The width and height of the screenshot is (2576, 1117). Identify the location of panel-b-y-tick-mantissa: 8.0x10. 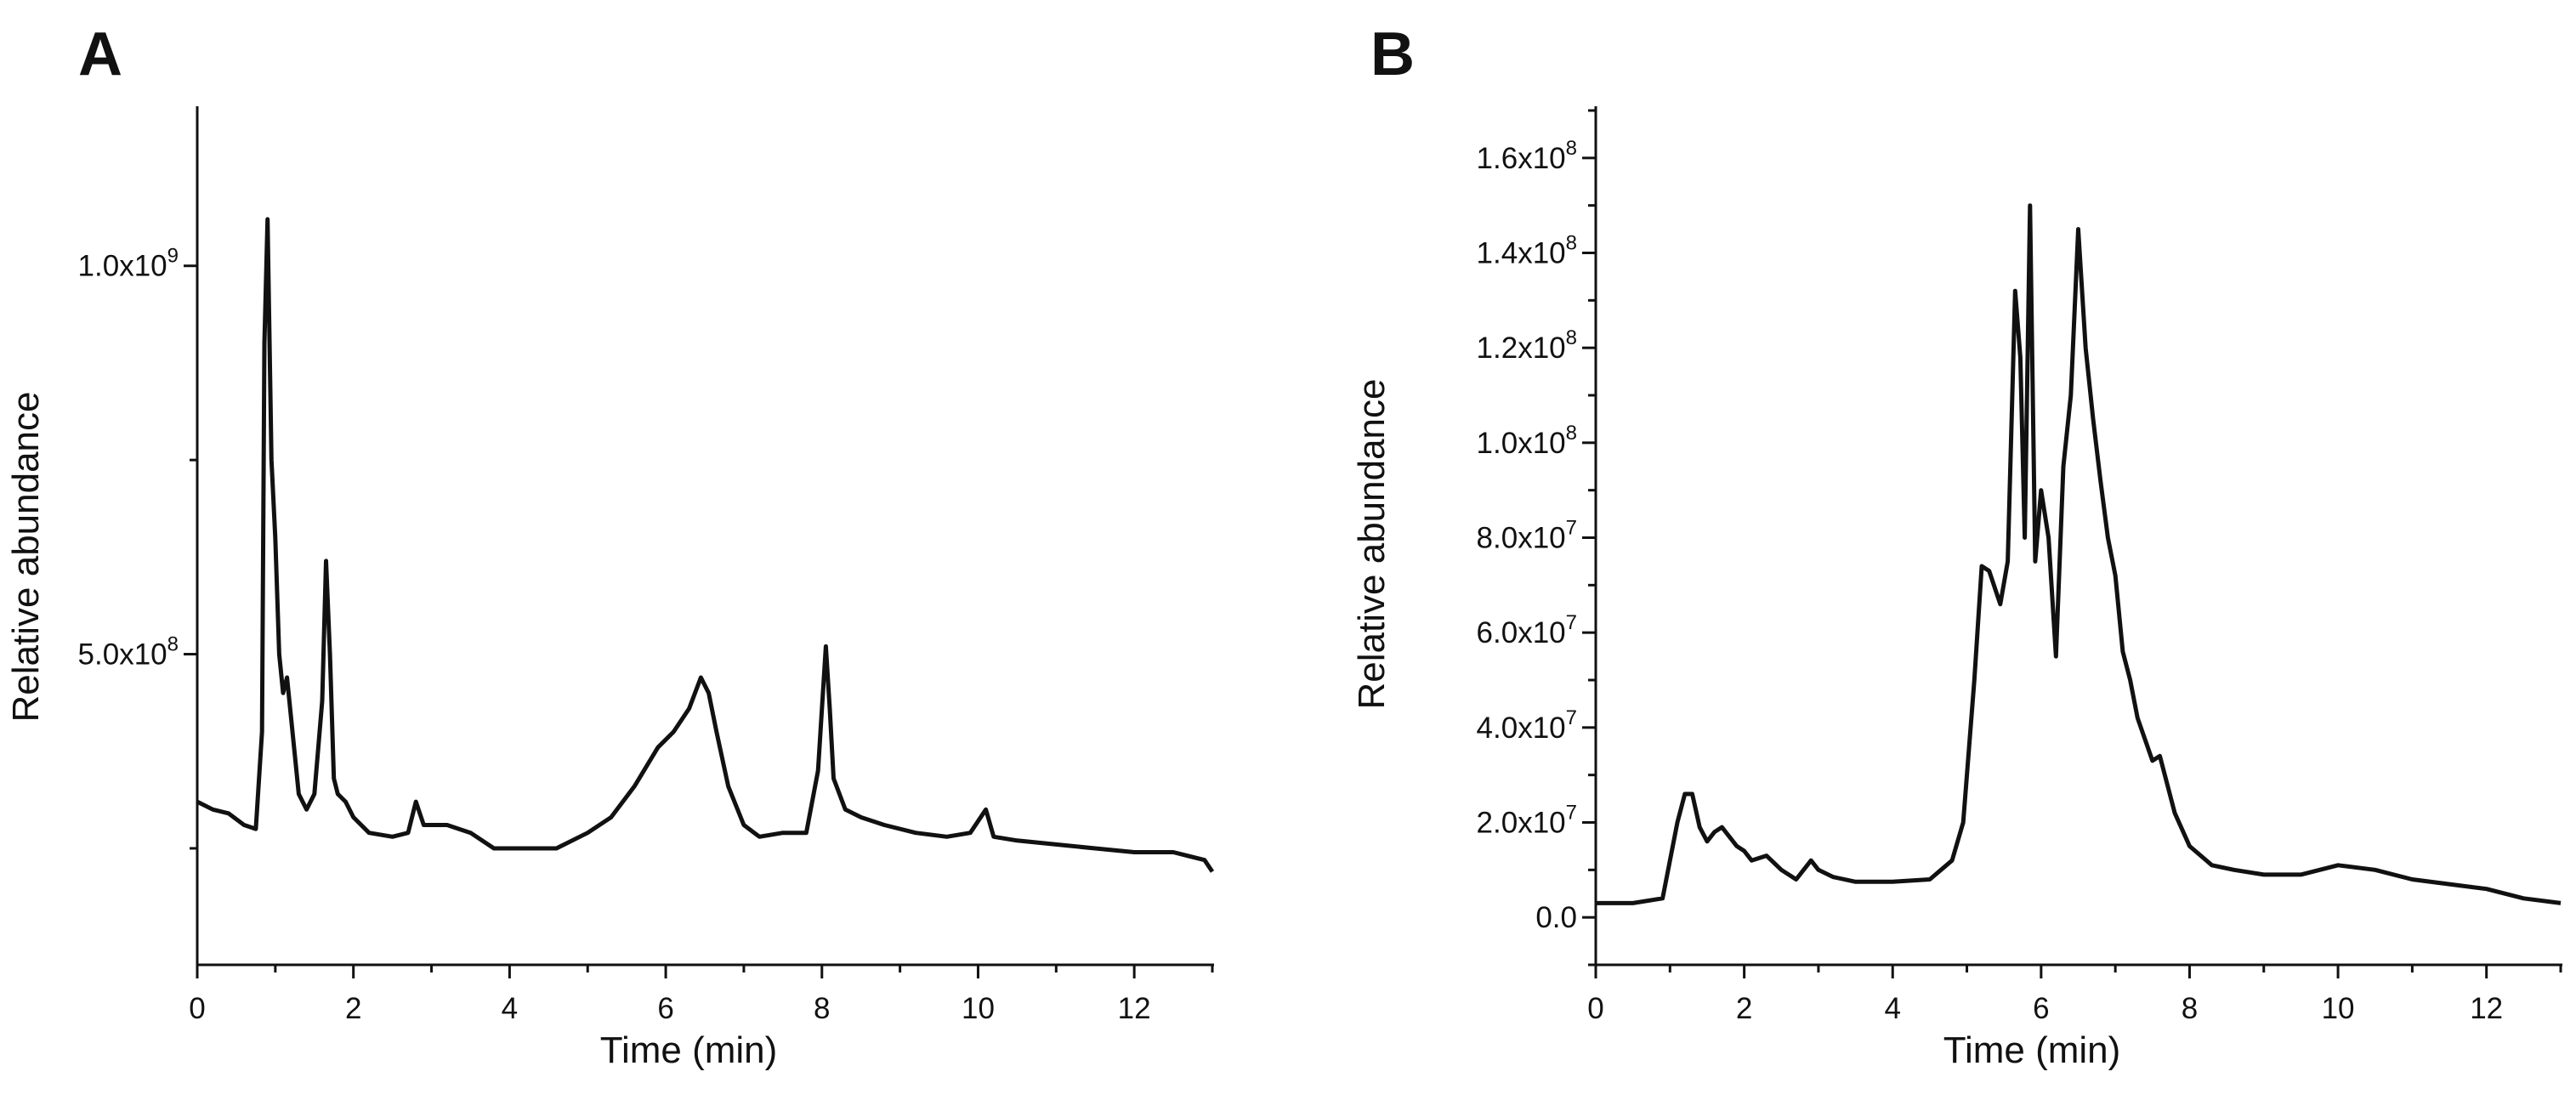
(1522, 538).